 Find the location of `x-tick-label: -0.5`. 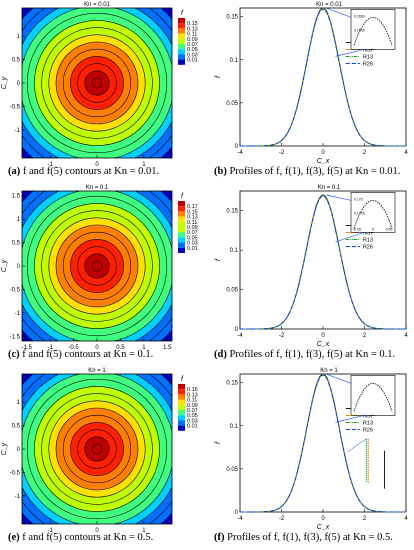

x-tick-label: -0.5 is located at coordinates (73, 348).